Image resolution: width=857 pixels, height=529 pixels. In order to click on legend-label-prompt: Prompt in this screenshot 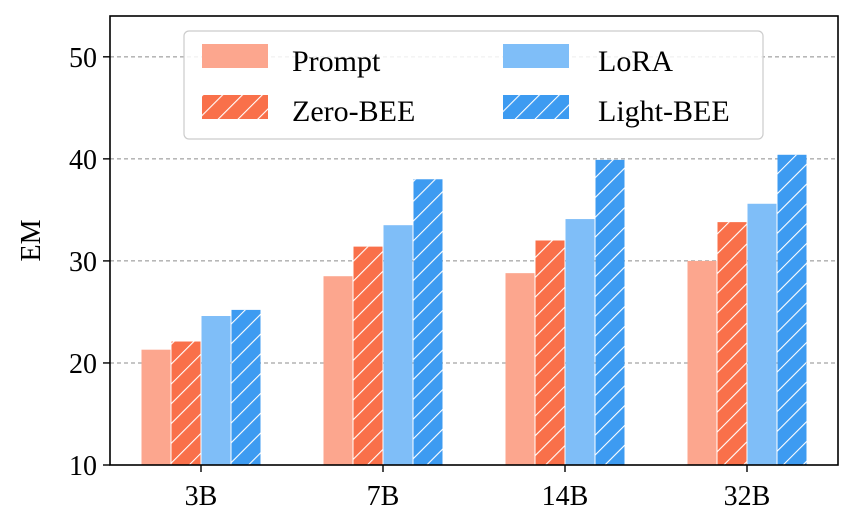, I will do `click(336, 61)`.